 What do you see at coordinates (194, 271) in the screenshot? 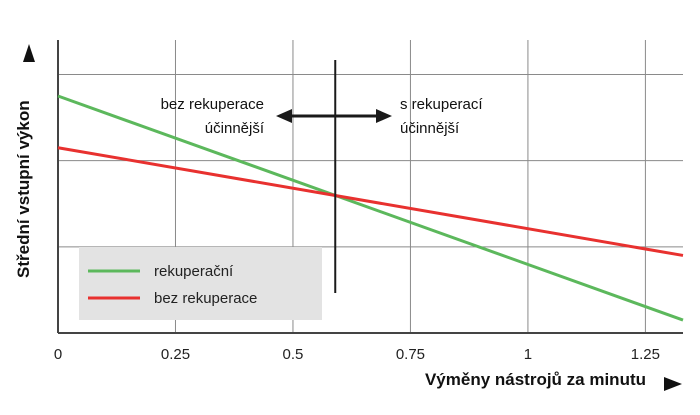
I see `legend-label-rekuperacni: rekuperační` at bounding box center [194, 271].